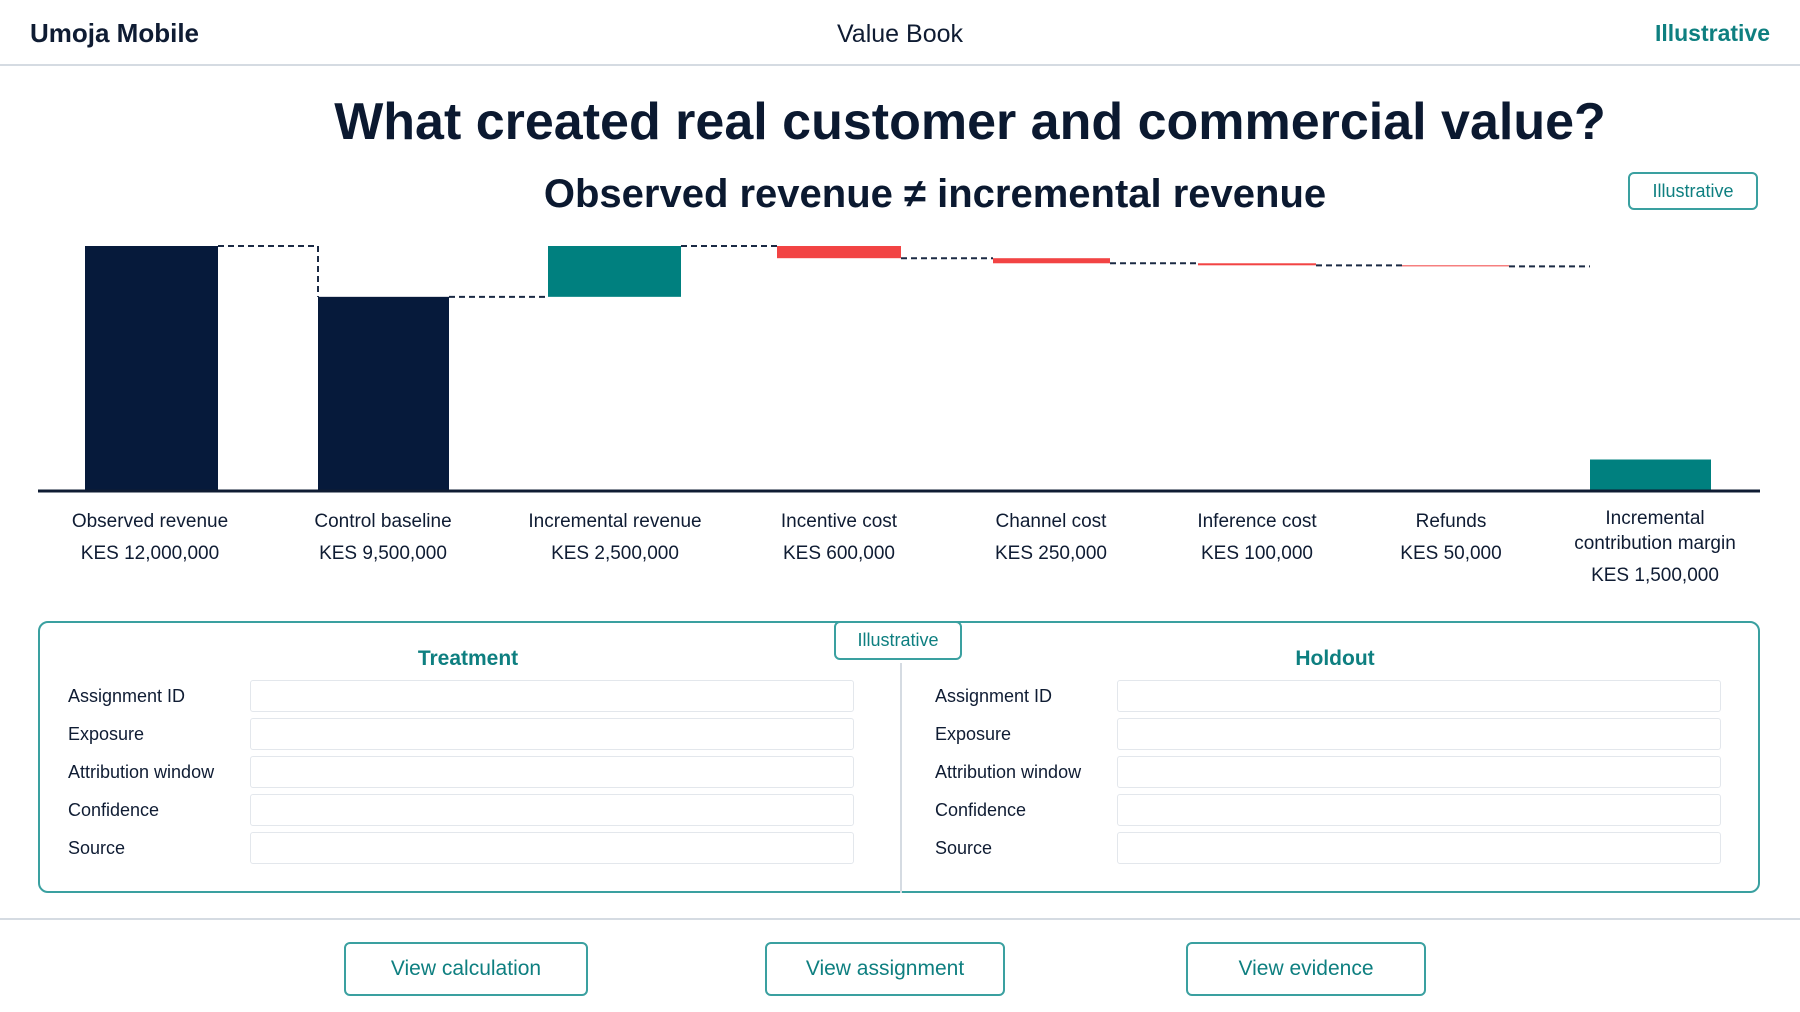 This screenshot has height=1012, width=1800. I want to click on holdout-label-attribution-window: Attribution window, so click(1008, 772).